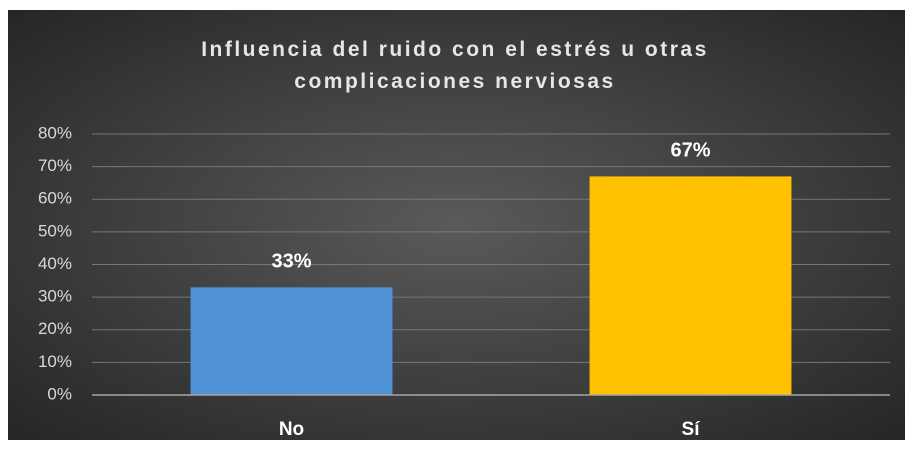 This screenshot has height=450, width=910. I want to click on y-tick-label: 50%, so click(55, 230).